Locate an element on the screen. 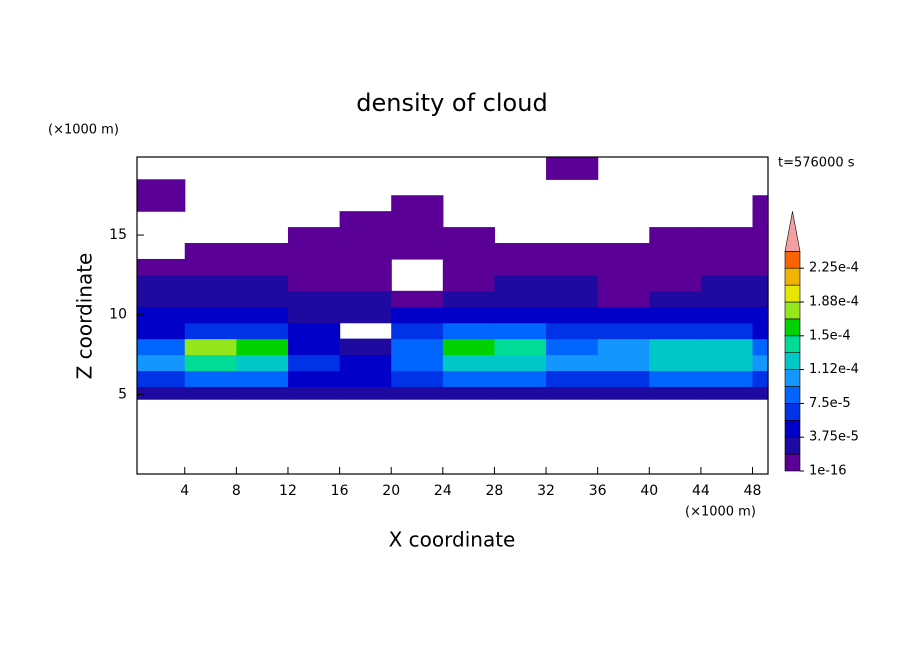 The image size is (904, 654). colorbar-label: 2.25e-4 is located at coordinates (834, 268).